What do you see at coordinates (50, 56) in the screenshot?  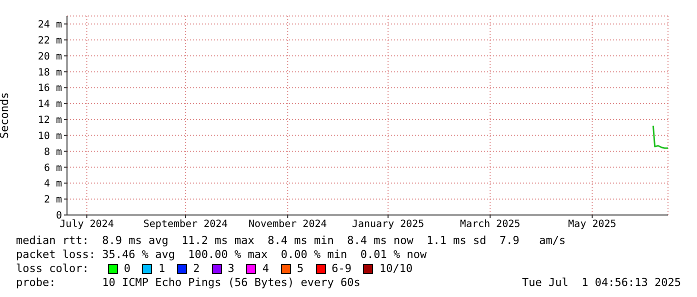 I see `y-tick-label: 20 m` at bounding box center [50, 56].